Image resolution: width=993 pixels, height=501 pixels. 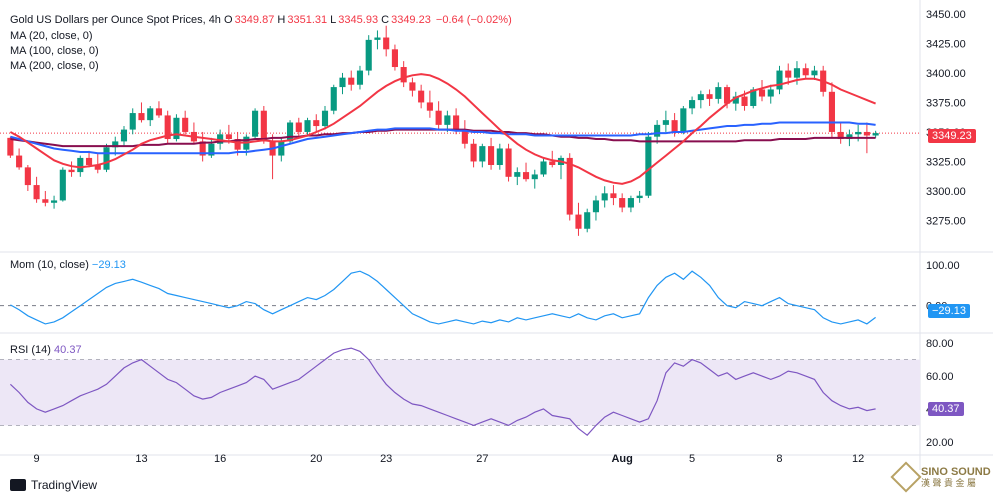 What do you see at coordinates (37, 459) in the screenshot?
I see `x-tick-label: 9` at bounding box center [37, 459].